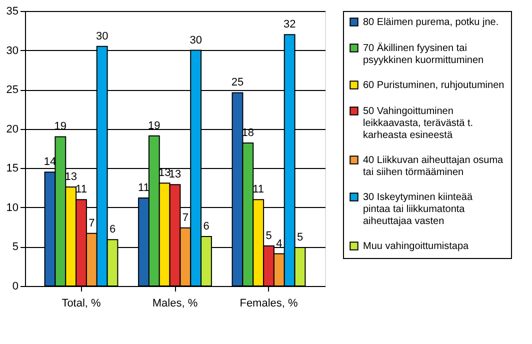 The image size is (532, 344). I want to click on legend-label: 30 Iskeytyminen kiinteää pintaa tai liikkumatonta aiheuttajaa vasten, so click(418, 209).